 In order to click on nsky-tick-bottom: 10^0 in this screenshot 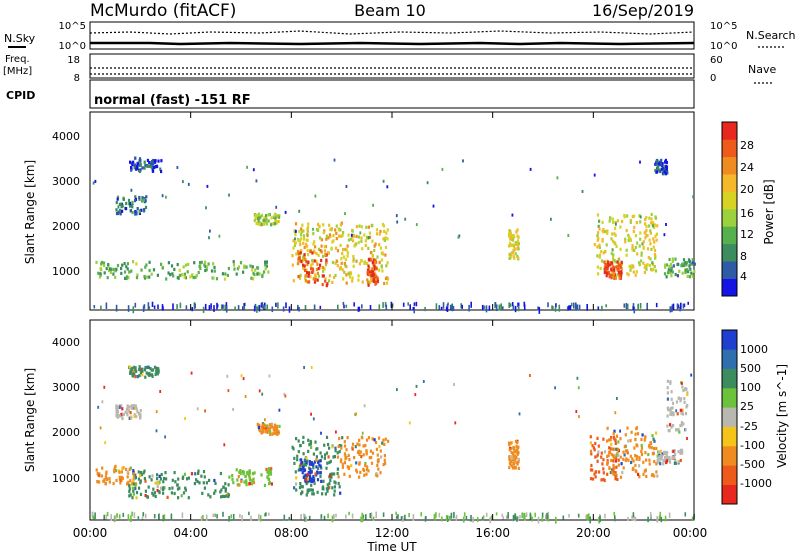, I will do `click(72, 46)`.